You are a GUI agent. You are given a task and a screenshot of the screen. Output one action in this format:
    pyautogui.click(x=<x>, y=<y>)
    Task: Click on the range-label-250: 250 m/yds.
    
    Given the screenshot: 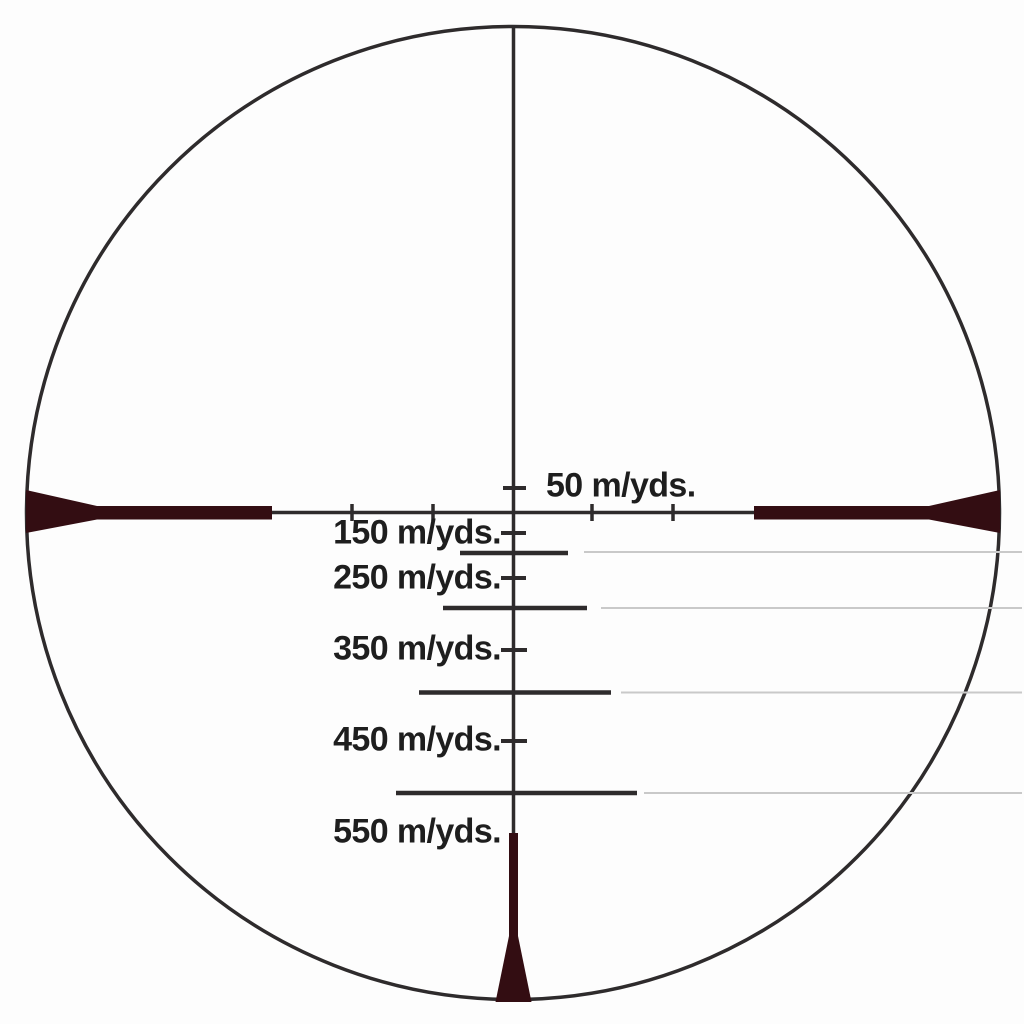 What is the action you would take?
    pyautogui.click(x=417, y=577)
    